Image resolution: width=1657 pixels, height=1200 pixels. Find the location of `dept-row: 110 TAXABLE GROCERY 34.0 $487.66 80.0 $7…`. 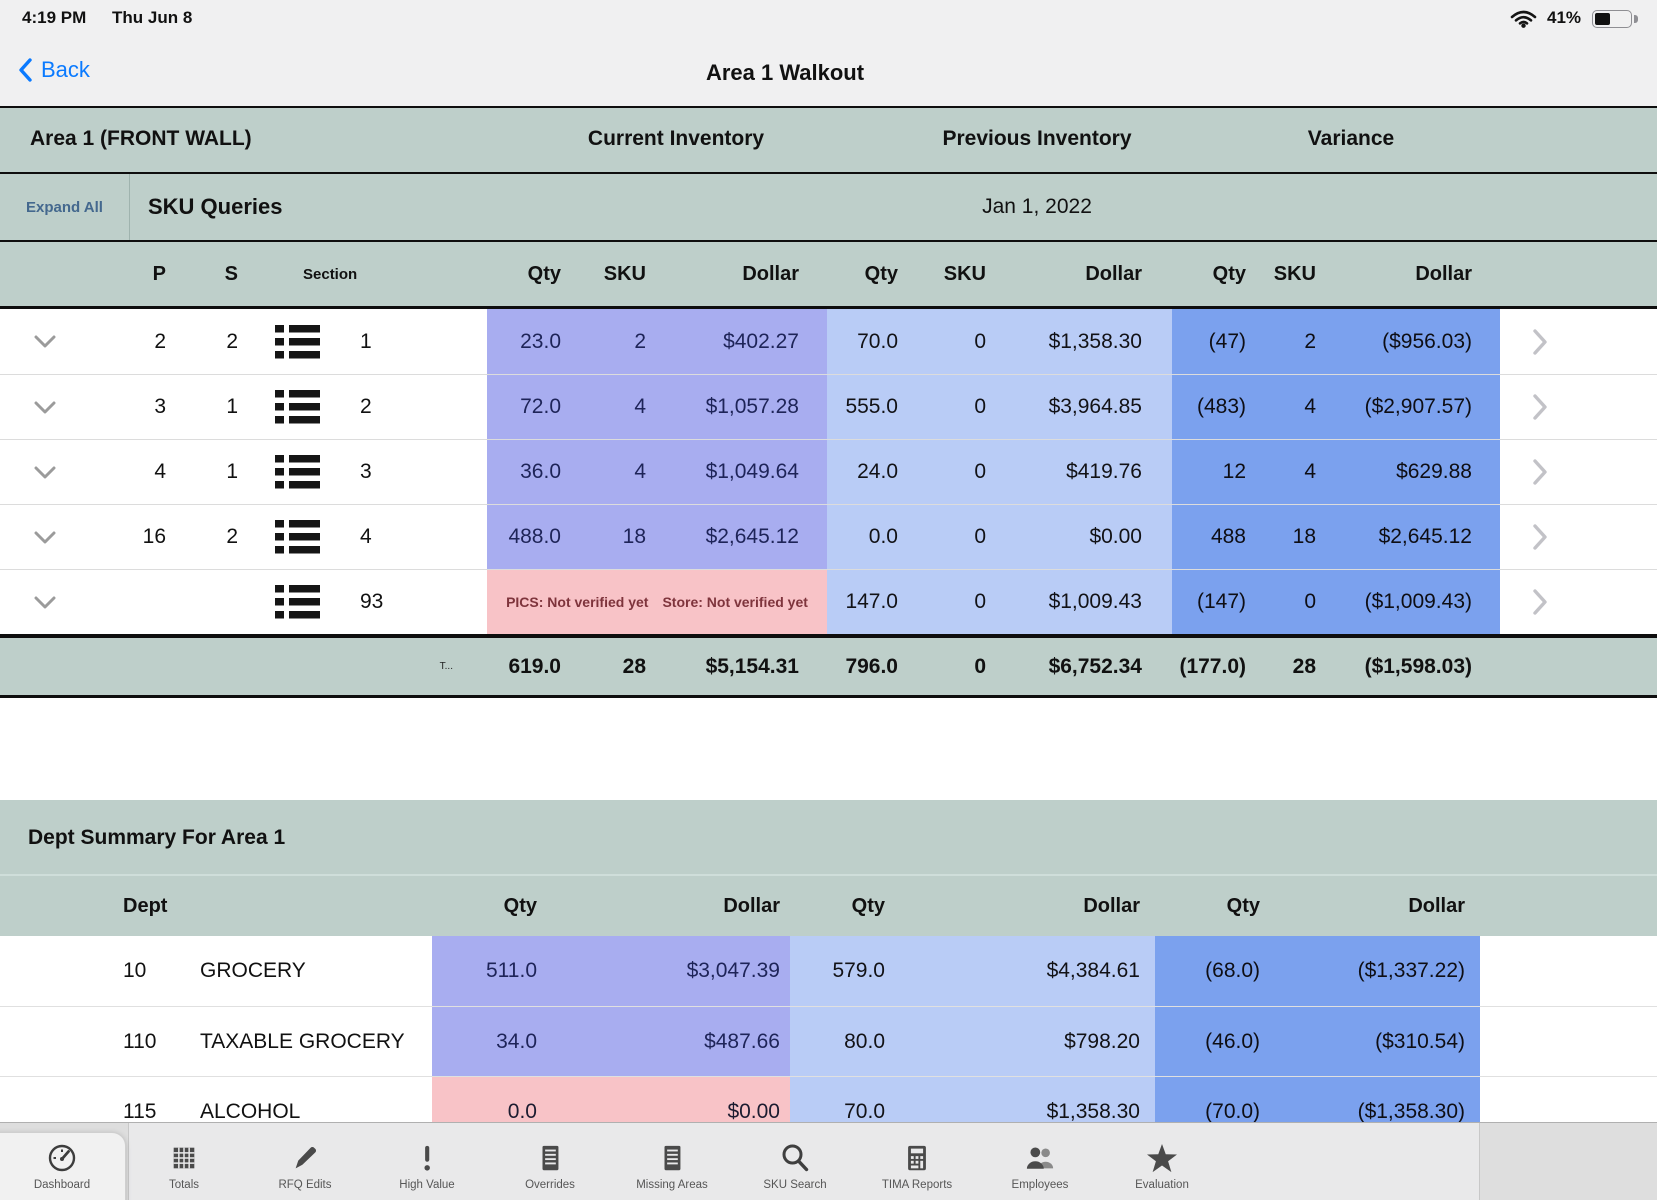

dept-row: 110 TAXABLE GROCERY 34.0 $487.66 80.0 $7… is located at coordinates (828, 1041).